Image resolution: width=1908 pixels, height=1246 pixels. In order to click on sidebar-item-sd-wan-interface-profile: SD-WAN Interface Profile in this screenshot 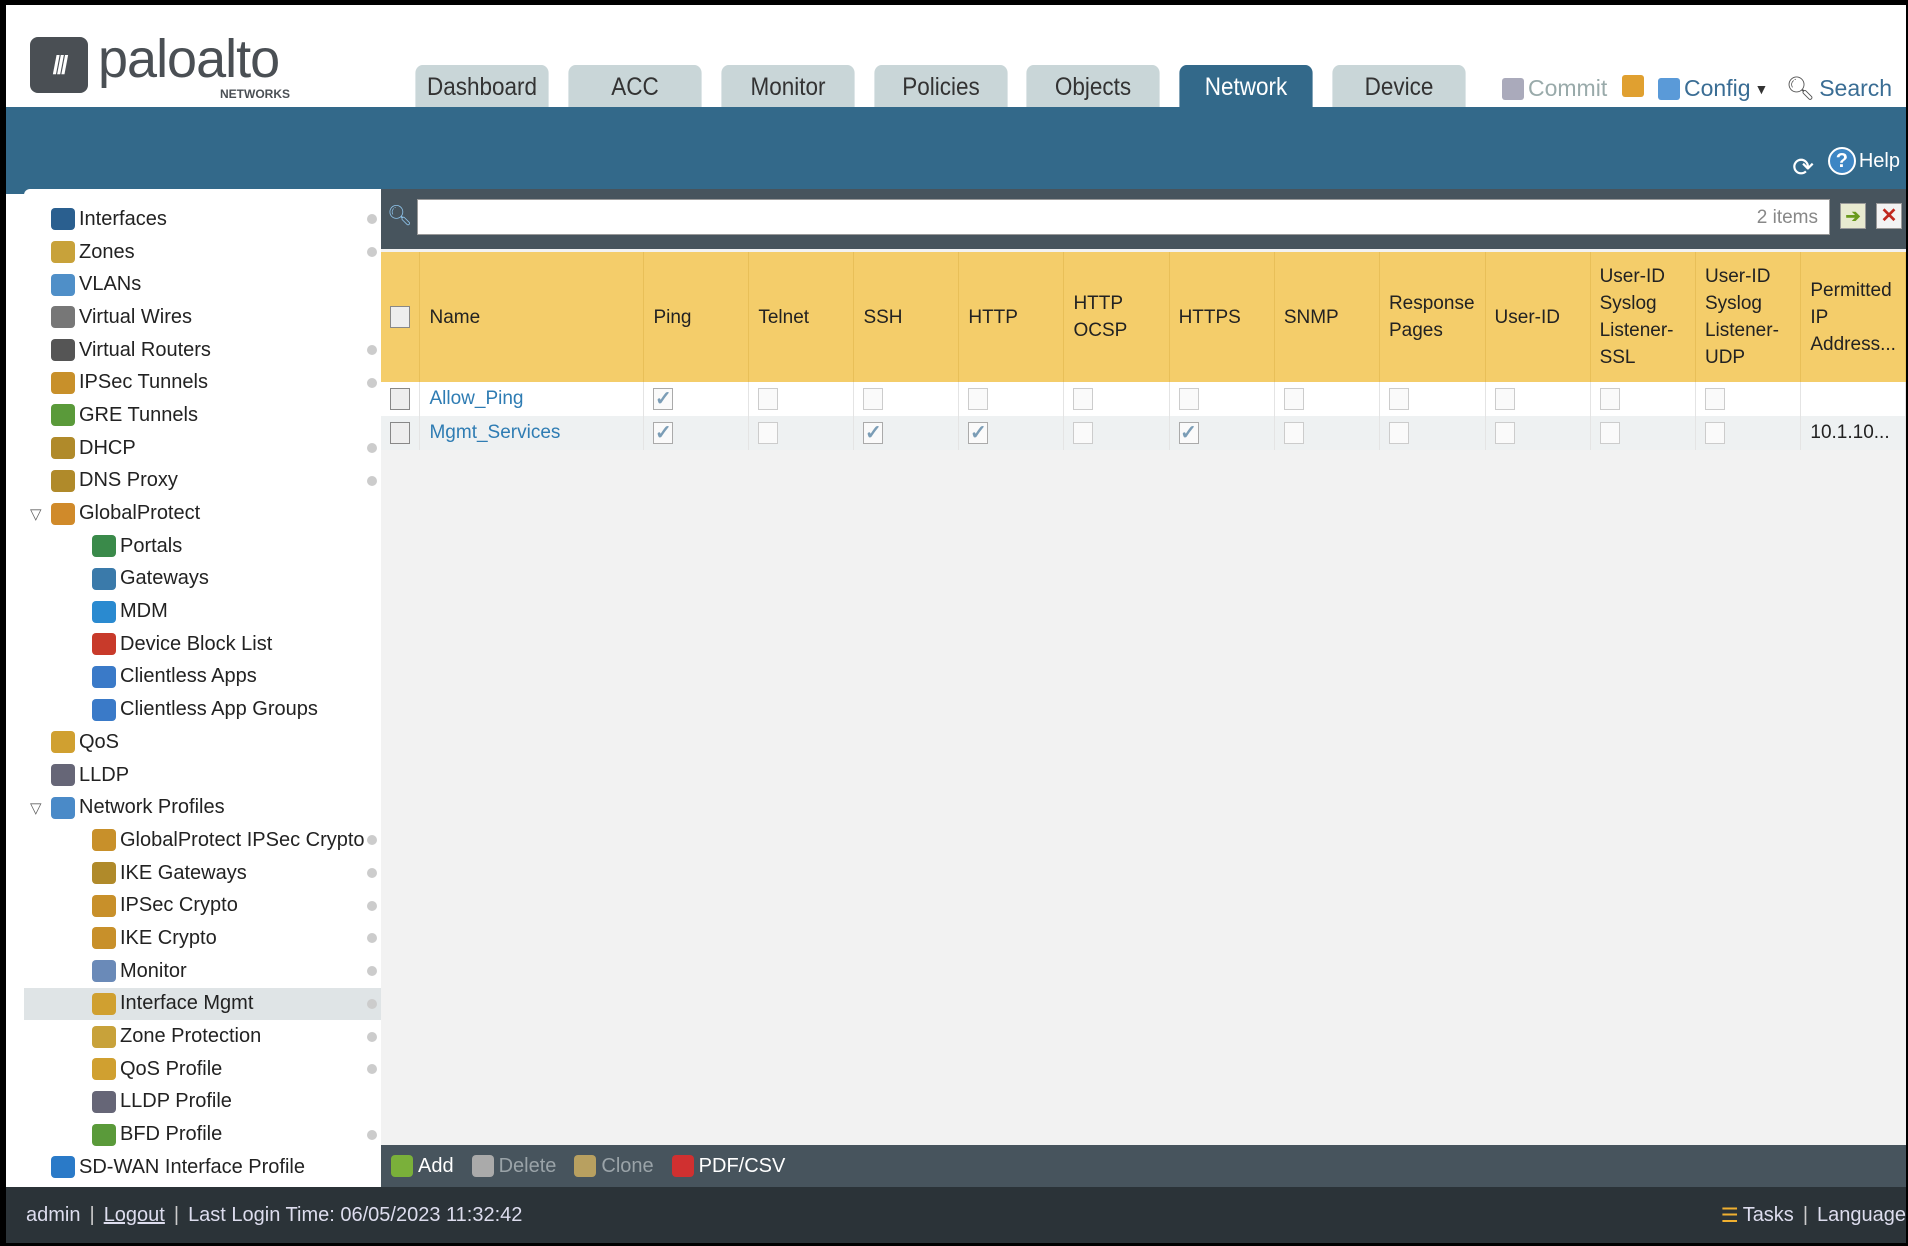, I will do `click(203, 1167)`.